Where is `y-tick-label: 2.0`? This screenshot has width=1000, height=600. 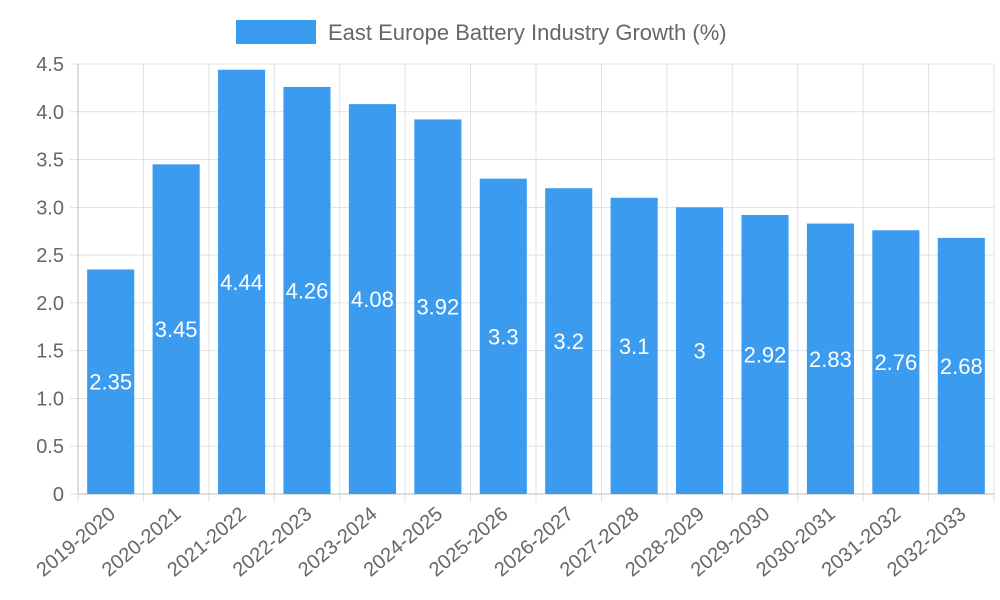 y-tick-label: 2.0 is located at coordinates (50, 304).